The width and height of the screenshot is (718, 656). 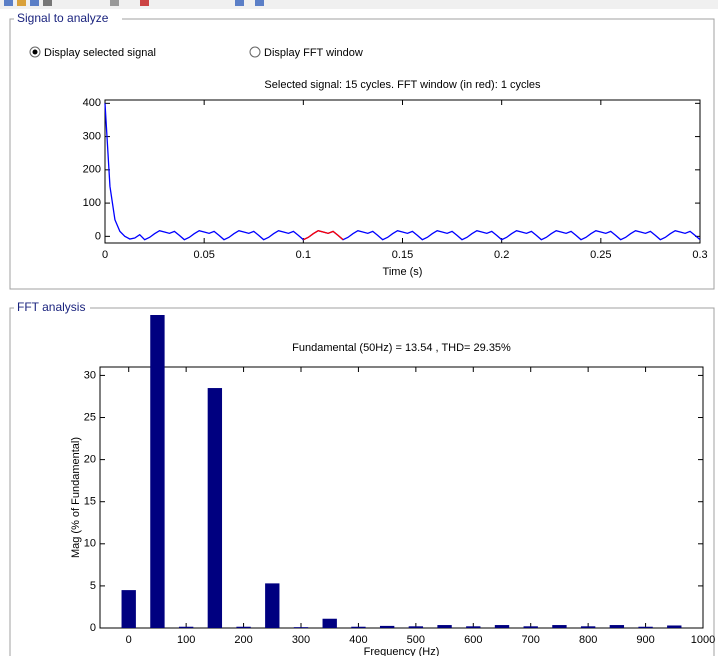 I want to click on signal-line, so click(x=323, y=235).